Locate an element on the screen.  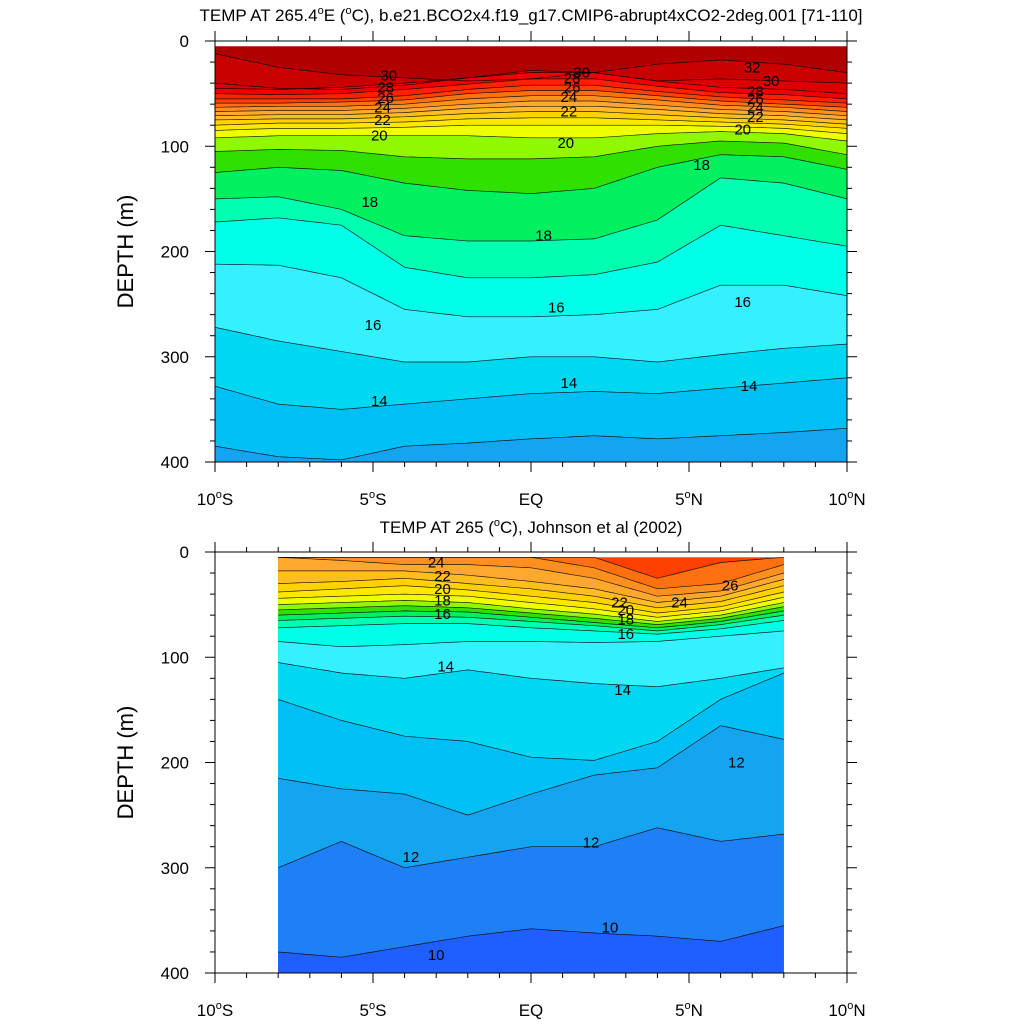
x-tick-label: 10oS is located at coordinates (215, 499).